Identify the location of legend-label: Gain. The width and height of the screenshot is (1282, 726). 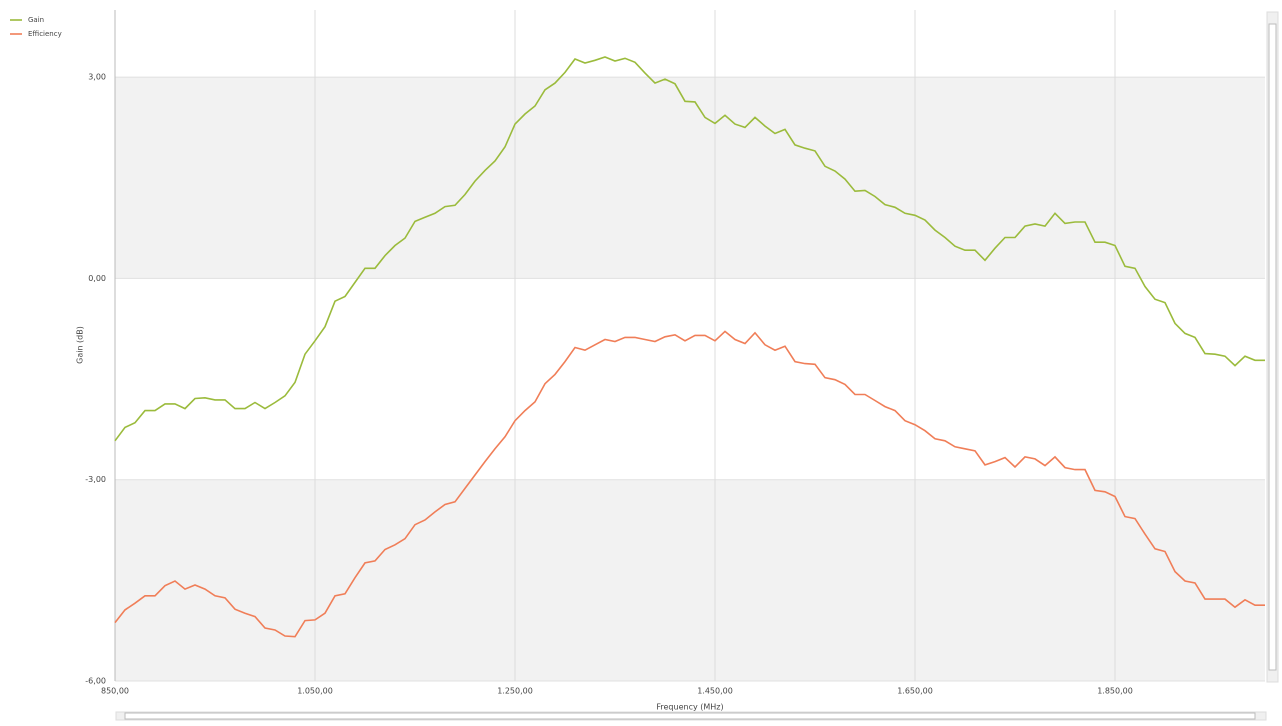
(36, 20).